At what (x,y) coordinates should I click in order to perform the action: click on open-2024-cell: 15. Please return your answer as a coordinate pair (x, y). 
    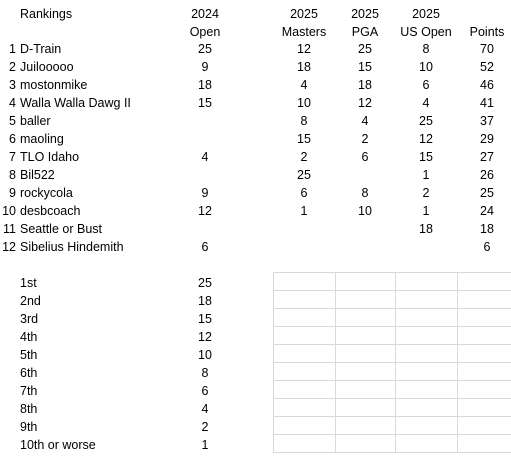
    Looking at the image, I should click on (205, 103).